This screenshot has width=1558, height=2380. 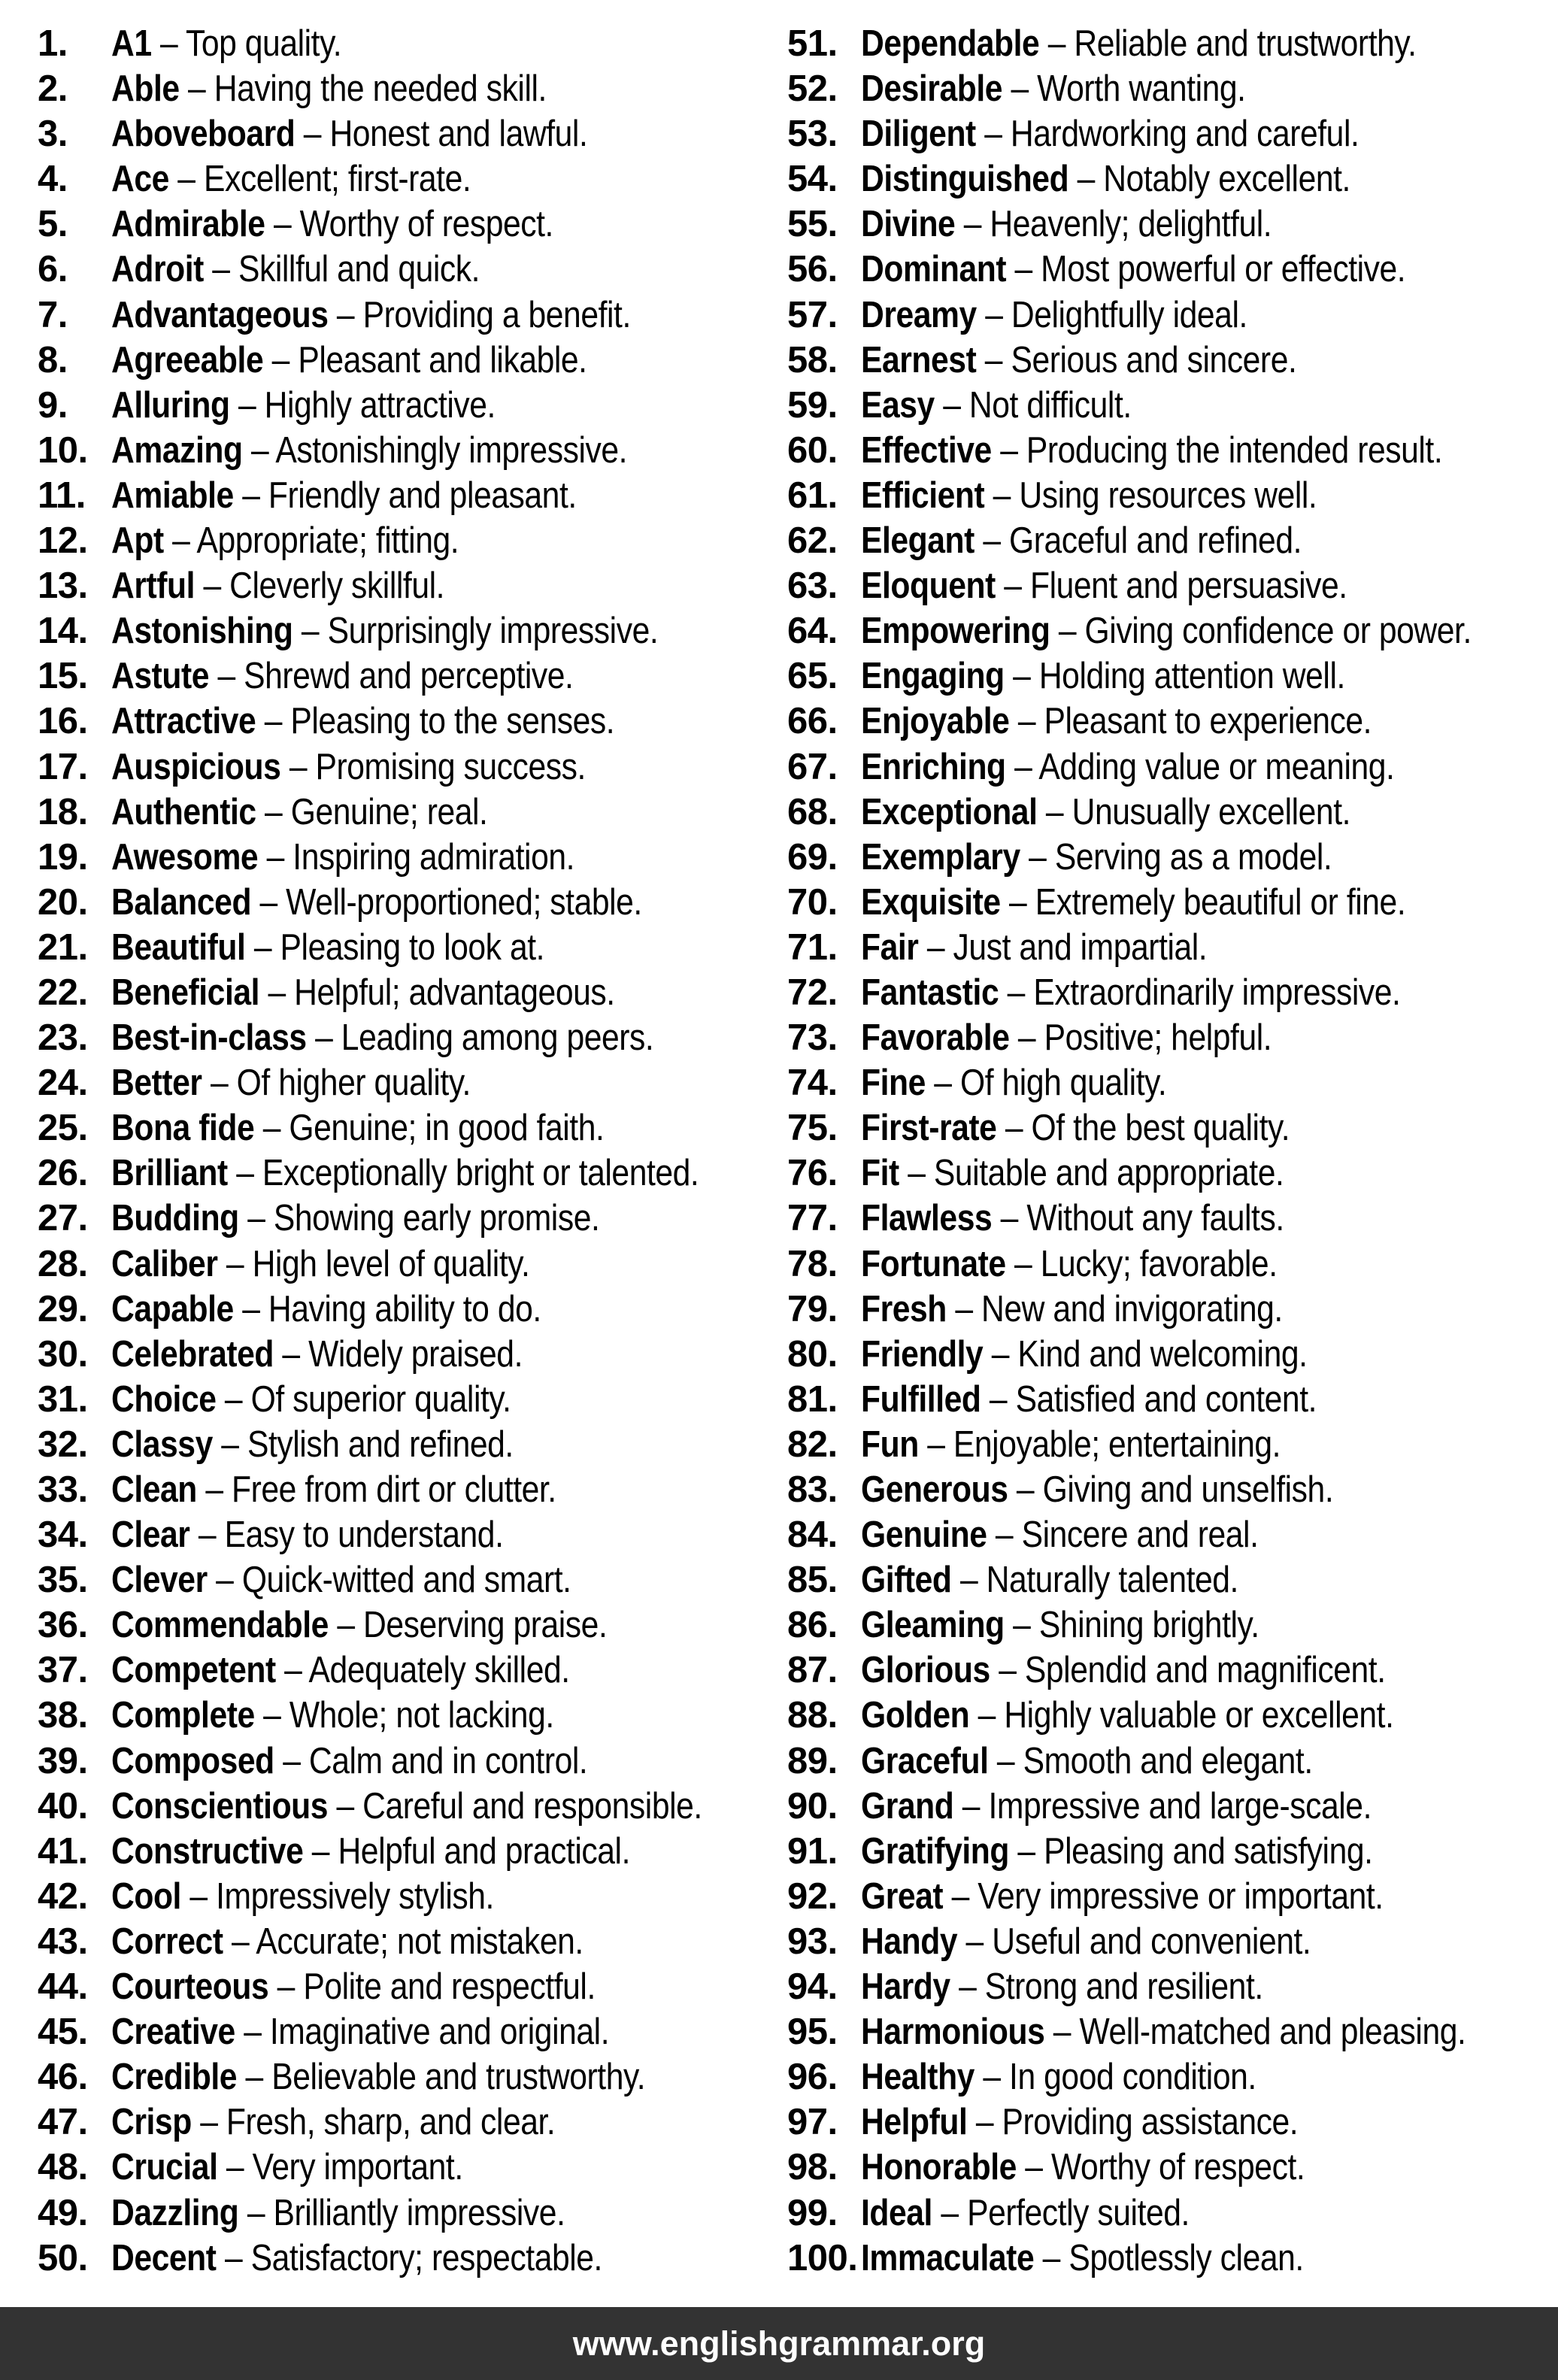 I want to click on list-item: 52. Desirable – Worth wanting., so click(x=1163, y=88).